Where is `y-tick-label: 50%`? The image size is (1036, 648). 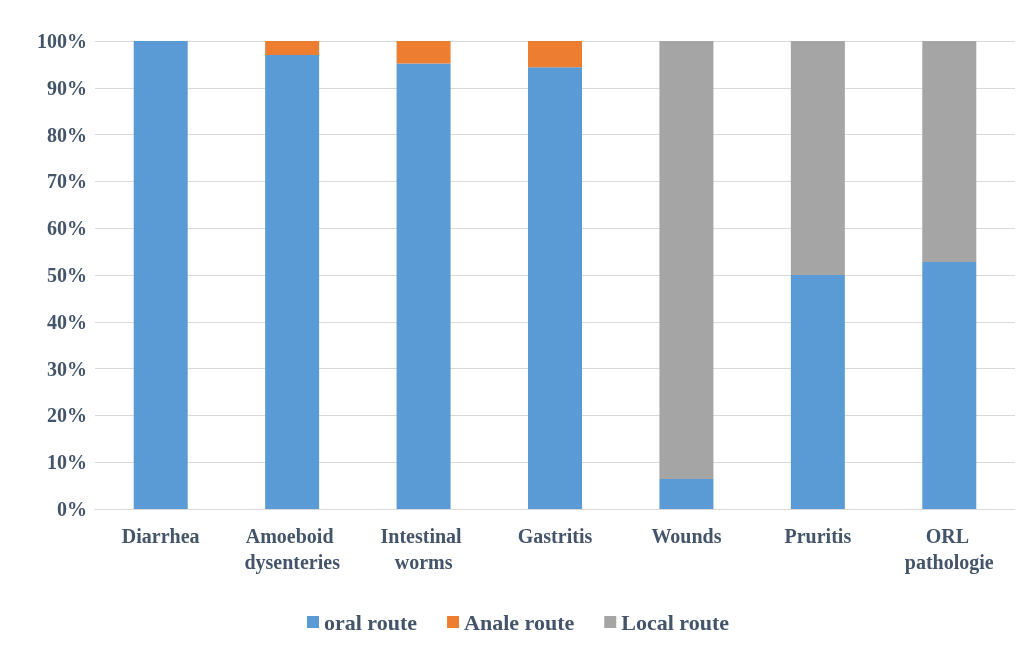
y-tick-label: 50% is located at coordinates (67, 275).